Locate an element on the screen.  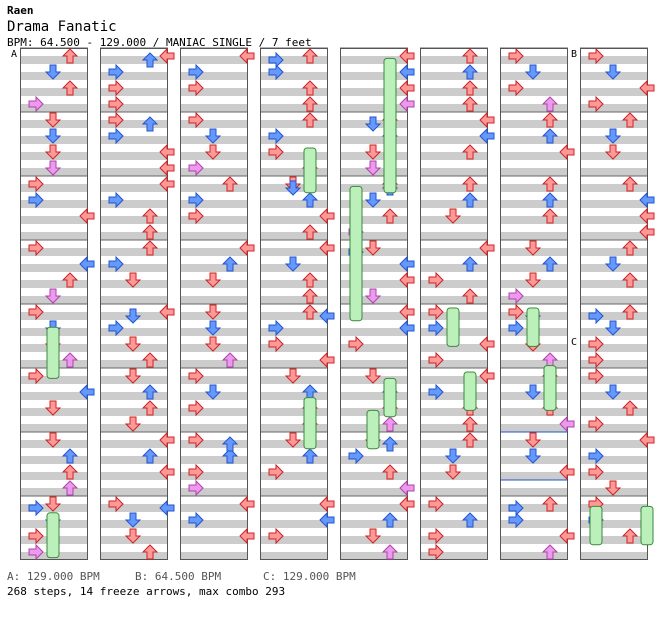
song-title: Drama Fanatic is located at coordinates (62, 27).